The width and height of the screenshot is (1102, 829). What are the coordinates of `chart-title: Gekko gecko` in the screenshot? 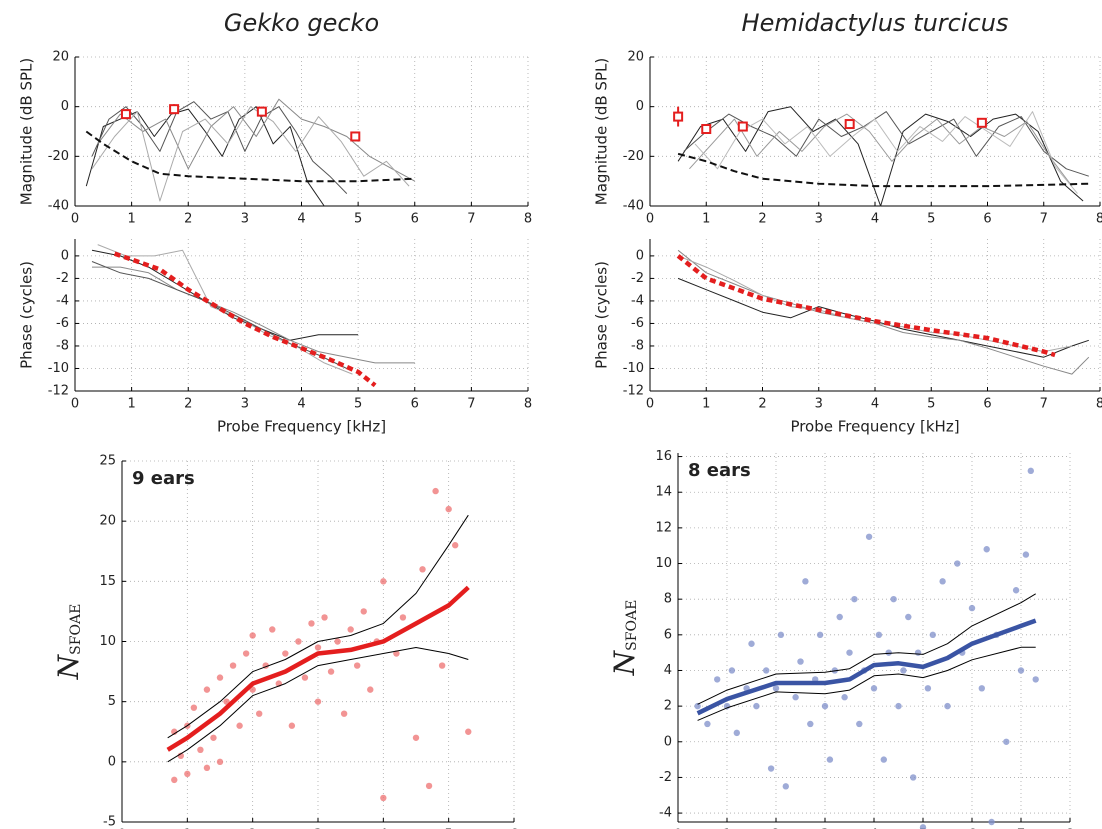 It's located at (301, 23).